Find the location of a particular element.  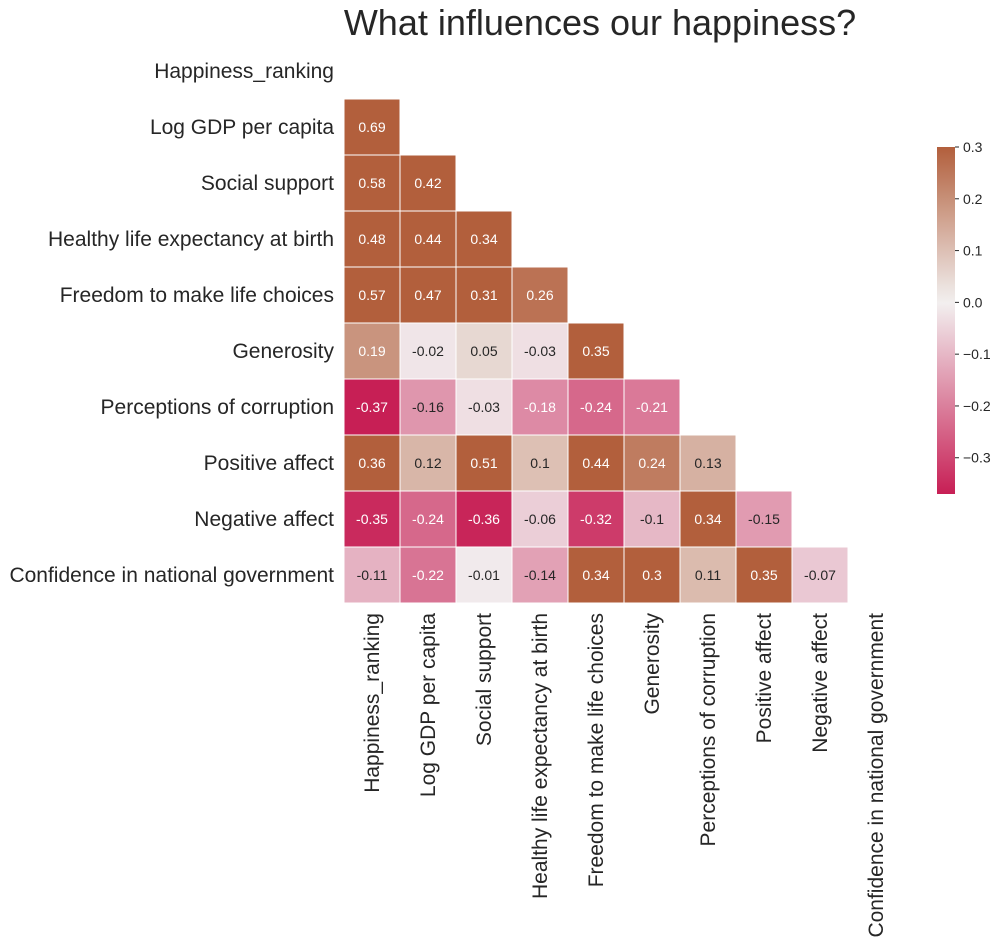

cell-value-label: -0.16 is located at coordinates (428, 407).